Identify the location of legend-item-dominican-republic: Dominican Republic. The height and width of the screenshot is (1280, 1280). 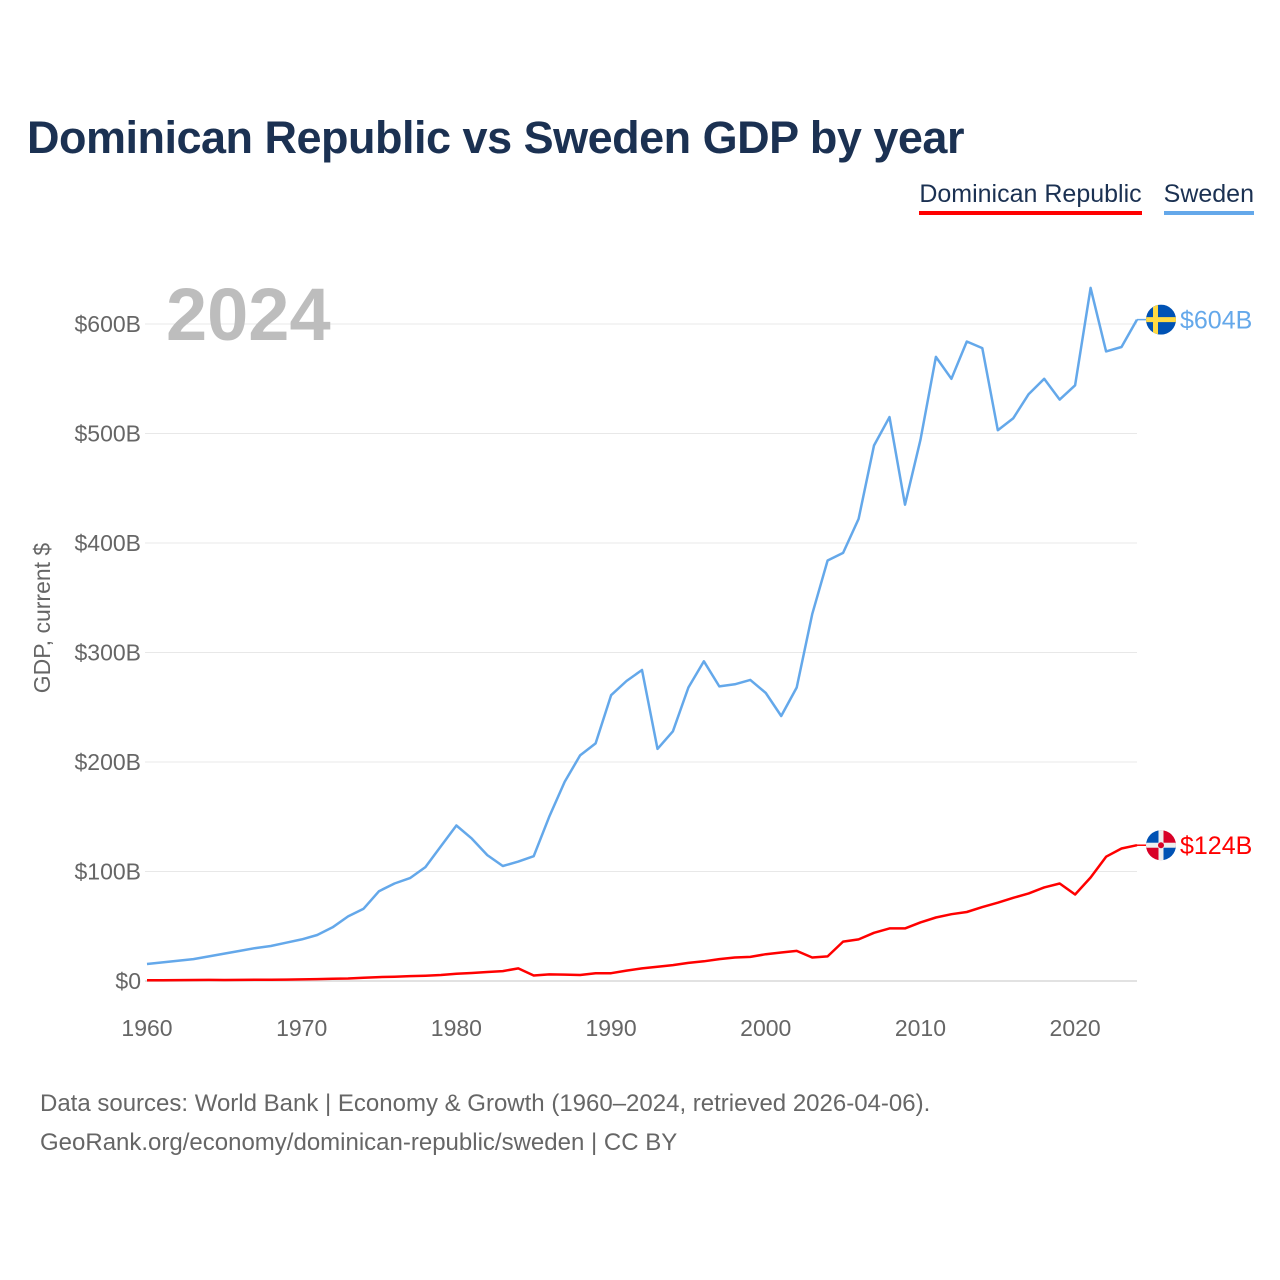
(1030, 197).